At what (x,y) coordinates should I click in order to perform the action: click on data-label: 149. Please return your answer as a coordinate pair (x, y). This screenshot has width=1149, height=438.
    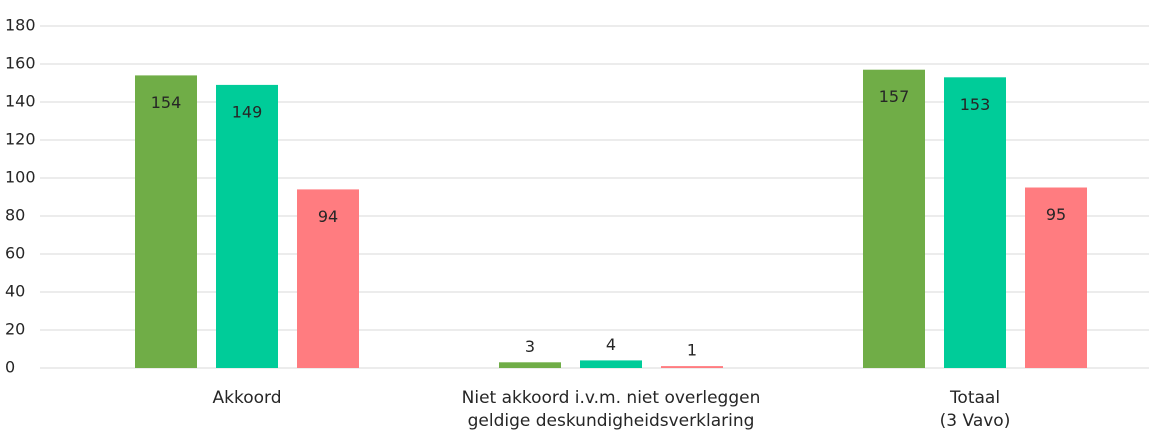
    Looking at the image, I should click on (247, 111).